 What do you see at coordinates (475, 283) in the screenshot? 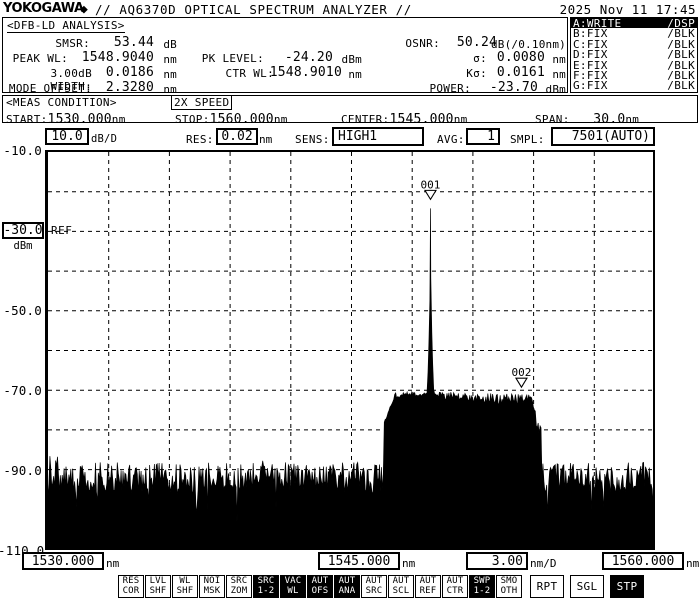
I see `marker-layer: 001 002` at bounding box center [475, 283].